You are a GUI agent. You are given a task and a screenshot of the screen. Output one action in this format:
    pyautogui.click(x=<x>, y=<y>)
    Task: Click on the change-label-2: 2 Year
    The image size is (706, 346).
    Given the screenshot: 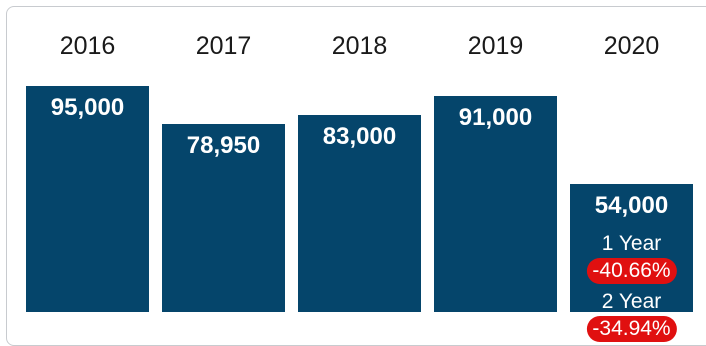 What is the action you would take?
    pyautogui.click(x=631, y=301)
    